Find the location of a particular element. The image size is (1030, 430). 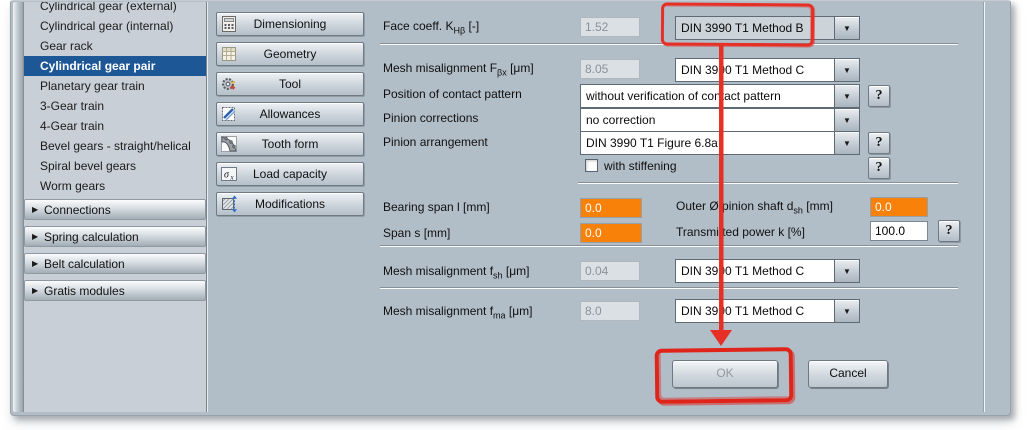

sidebar-item-cylindrical-gear-pair: Cylindrical gear pair is located at coordinates (115, 66).